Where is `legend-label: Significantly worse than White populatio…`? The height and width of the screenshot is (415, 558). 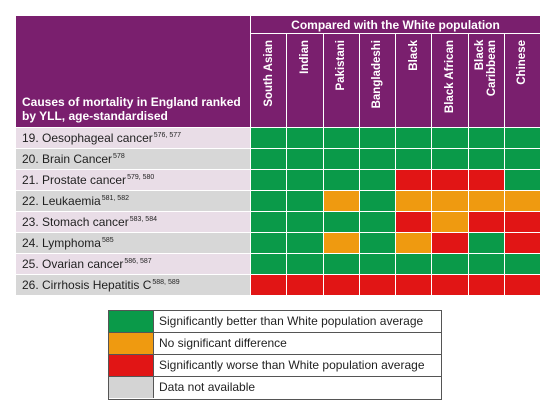 legend-label: Significantly worse than White populatio… is located at coordinates (292, 365).